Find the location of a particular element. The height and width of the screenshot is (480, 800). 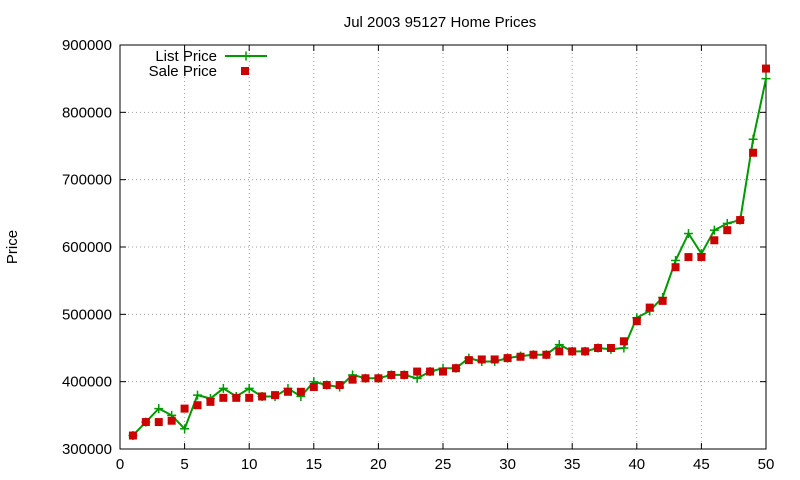

y-tick-label: 800000 is located at coordinates (87, 112).